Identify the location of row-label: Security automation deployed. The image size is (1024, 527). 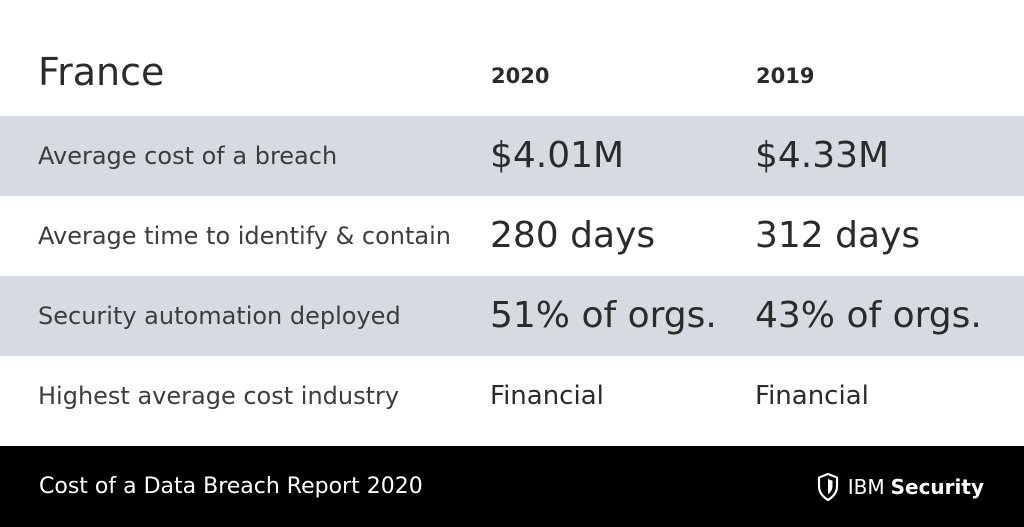
(219, 316).